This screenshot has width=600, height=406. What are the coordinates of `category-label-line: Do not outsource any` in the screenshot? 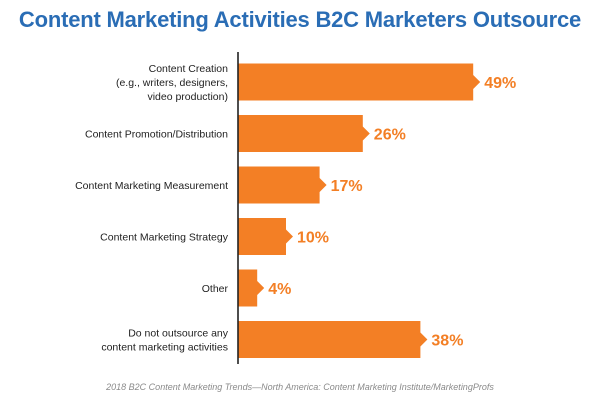 It's located at (178, 334).